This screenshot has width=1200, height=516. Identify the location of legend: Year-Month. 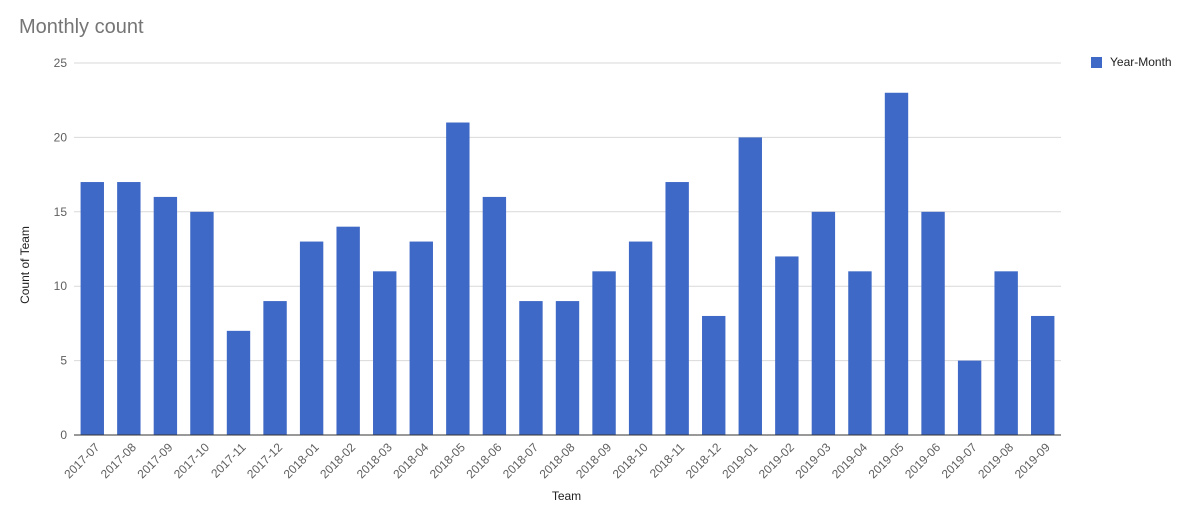
(1131, 62).